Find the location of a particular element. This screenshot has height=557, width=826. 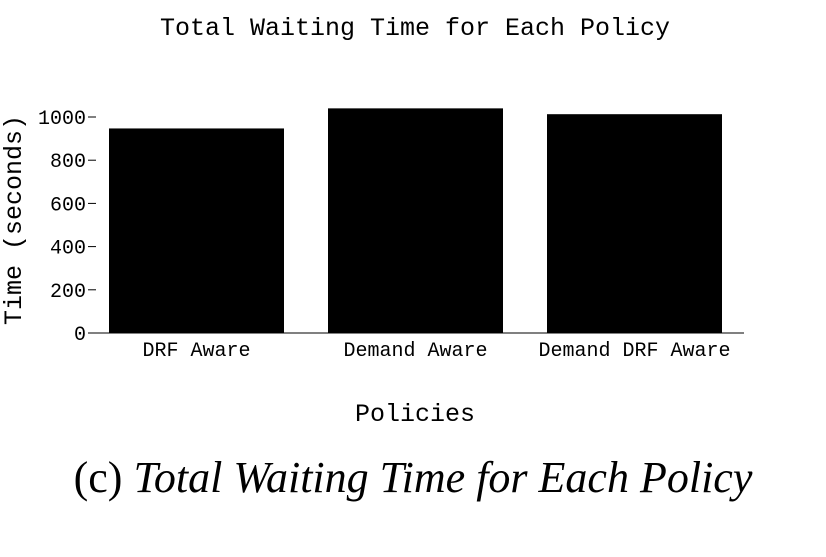

x-axis-ticks: DRF Aware Demand Aware Demand DRF Aware is located at coordinates (436, 351).